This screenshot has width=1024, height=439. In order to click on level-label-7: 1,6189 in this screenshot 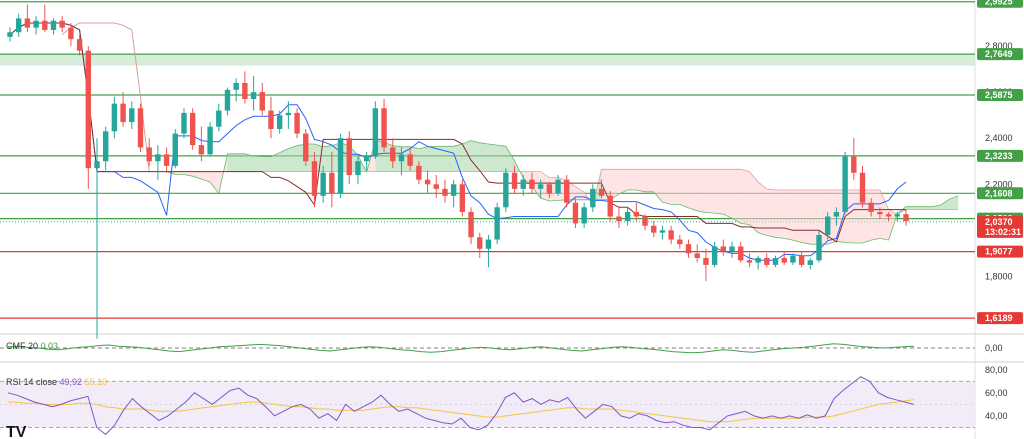, I will do `click(1000, 318)`.